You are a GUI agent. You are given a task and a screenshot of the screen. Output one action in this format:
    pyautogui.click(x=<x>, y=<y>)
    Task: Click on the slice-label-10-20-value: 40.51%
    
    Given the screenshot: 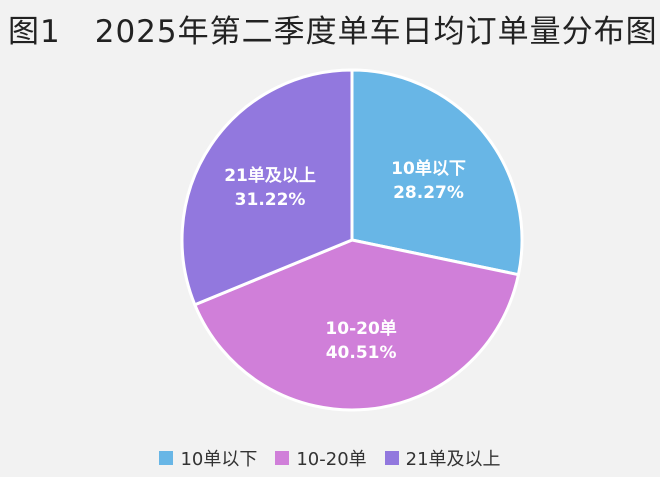 What is the action you would take?
    pyautogui.click(x=361, y=353)
    